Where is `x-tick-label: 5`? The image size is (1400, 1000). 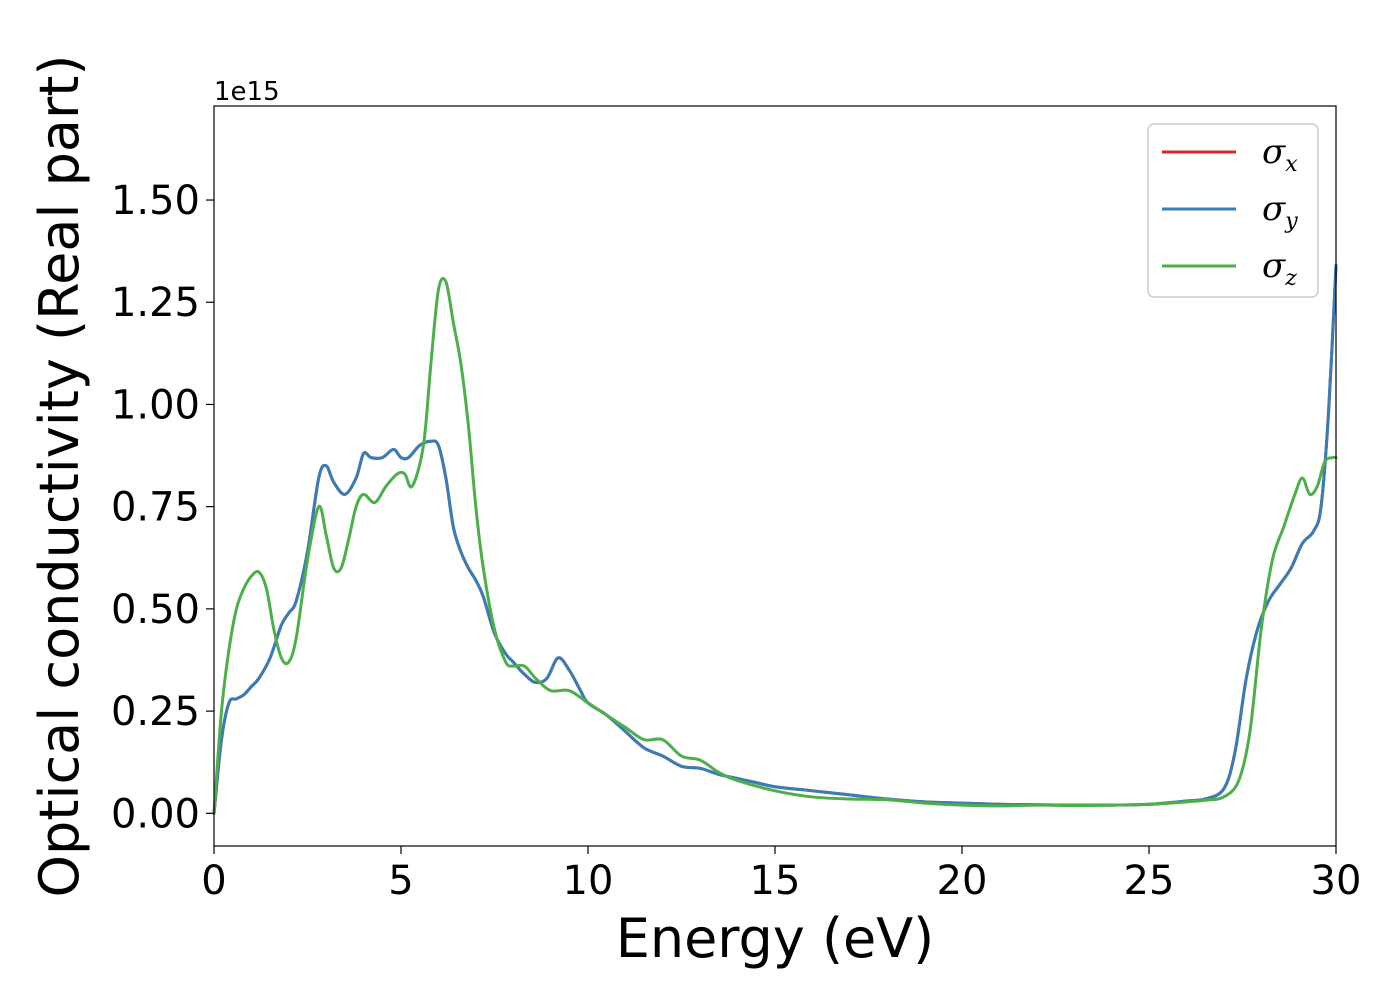 x-tick-label: 5 is located at coordinates (400, 881).